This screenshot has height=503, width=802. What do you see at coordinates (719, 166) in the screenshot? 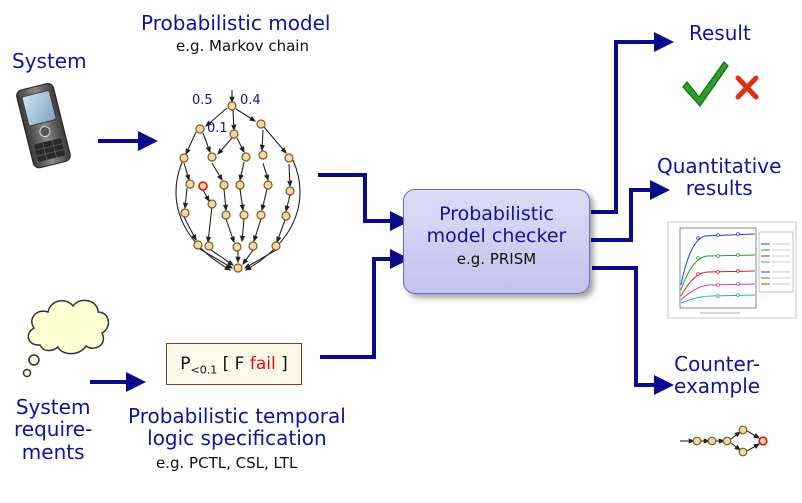
I see `quantitative-line1: Quantitative` at bounding box center [719, 166].